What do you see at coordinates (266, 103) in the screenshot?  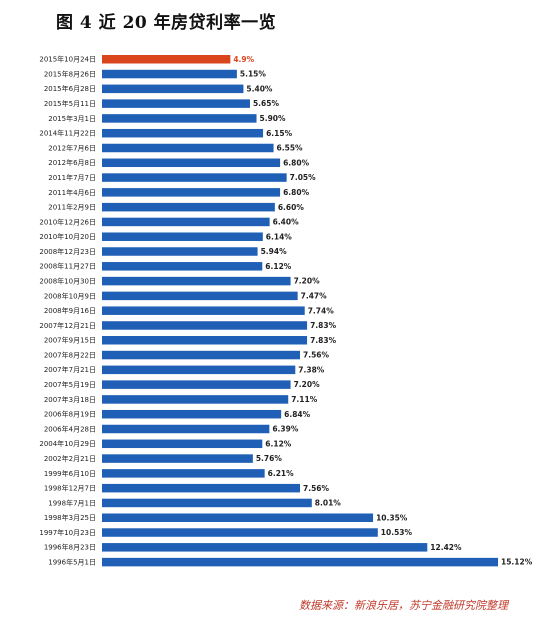 I see `value-label: 5.65%` at bounding box center [266, 103].